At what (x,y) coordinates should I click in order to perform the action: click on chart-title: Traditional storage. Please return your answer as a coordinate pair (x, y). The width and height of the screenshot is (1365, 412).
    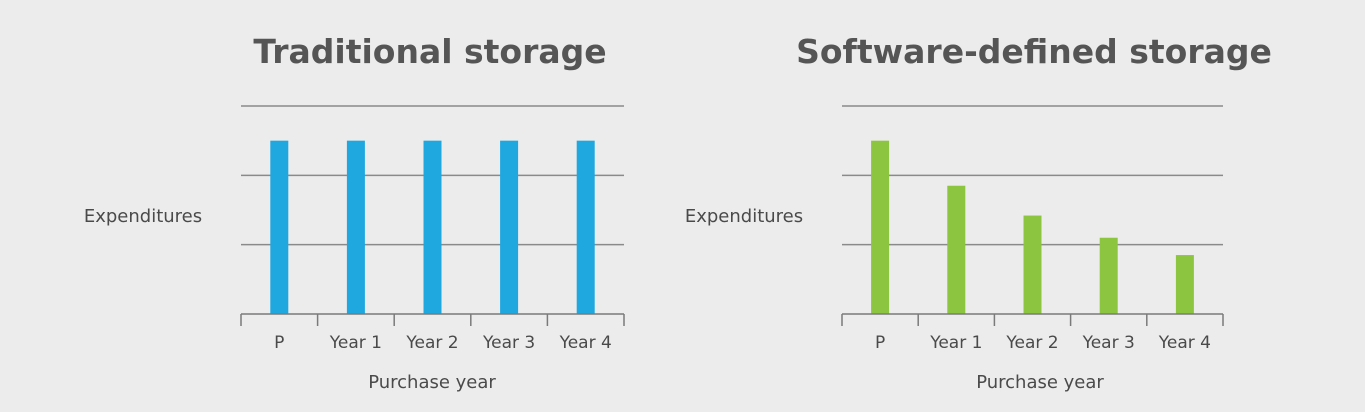
    Looking at the image, I should click on (429, 51).